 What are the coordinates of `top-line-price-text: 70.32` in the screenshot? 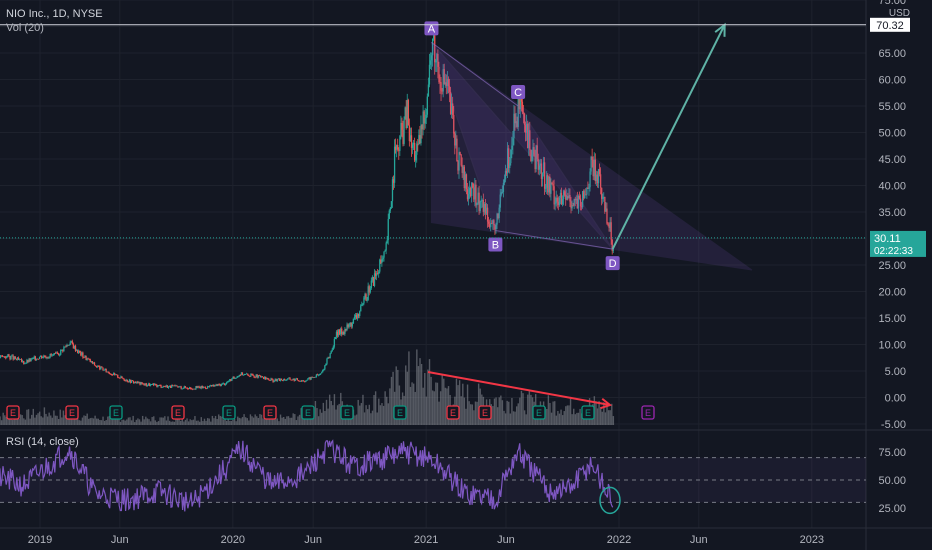 It's located at (890, 26).